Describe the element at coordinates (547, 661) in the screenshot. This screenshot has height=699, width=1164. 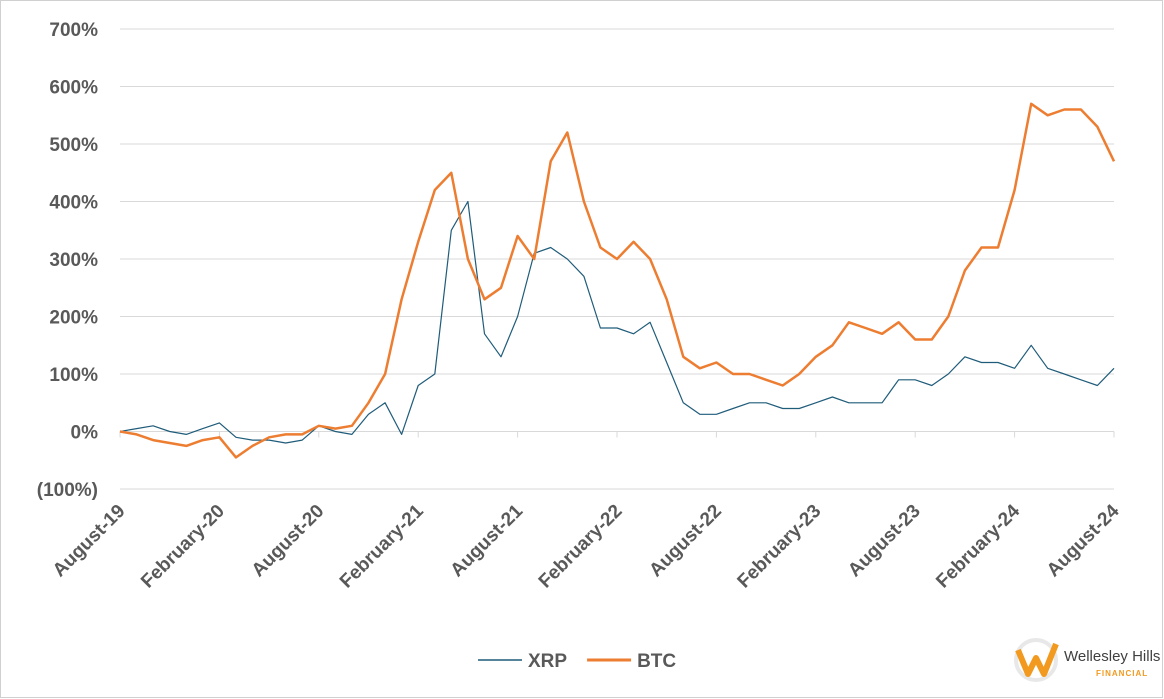
I see `legend-label: XRP` at that location.